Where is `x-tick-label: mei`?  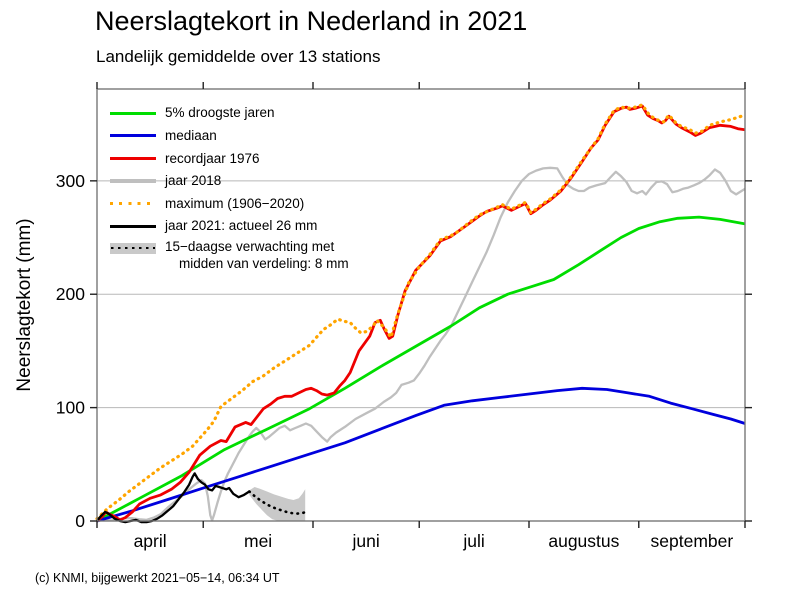 x-tick-label: mei is located at coordinates (258, 541).